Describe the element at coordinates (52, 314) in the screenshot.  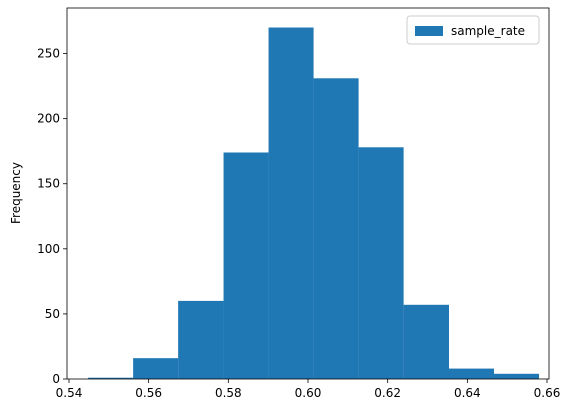
I see `y-tick-label: 50` at that location.